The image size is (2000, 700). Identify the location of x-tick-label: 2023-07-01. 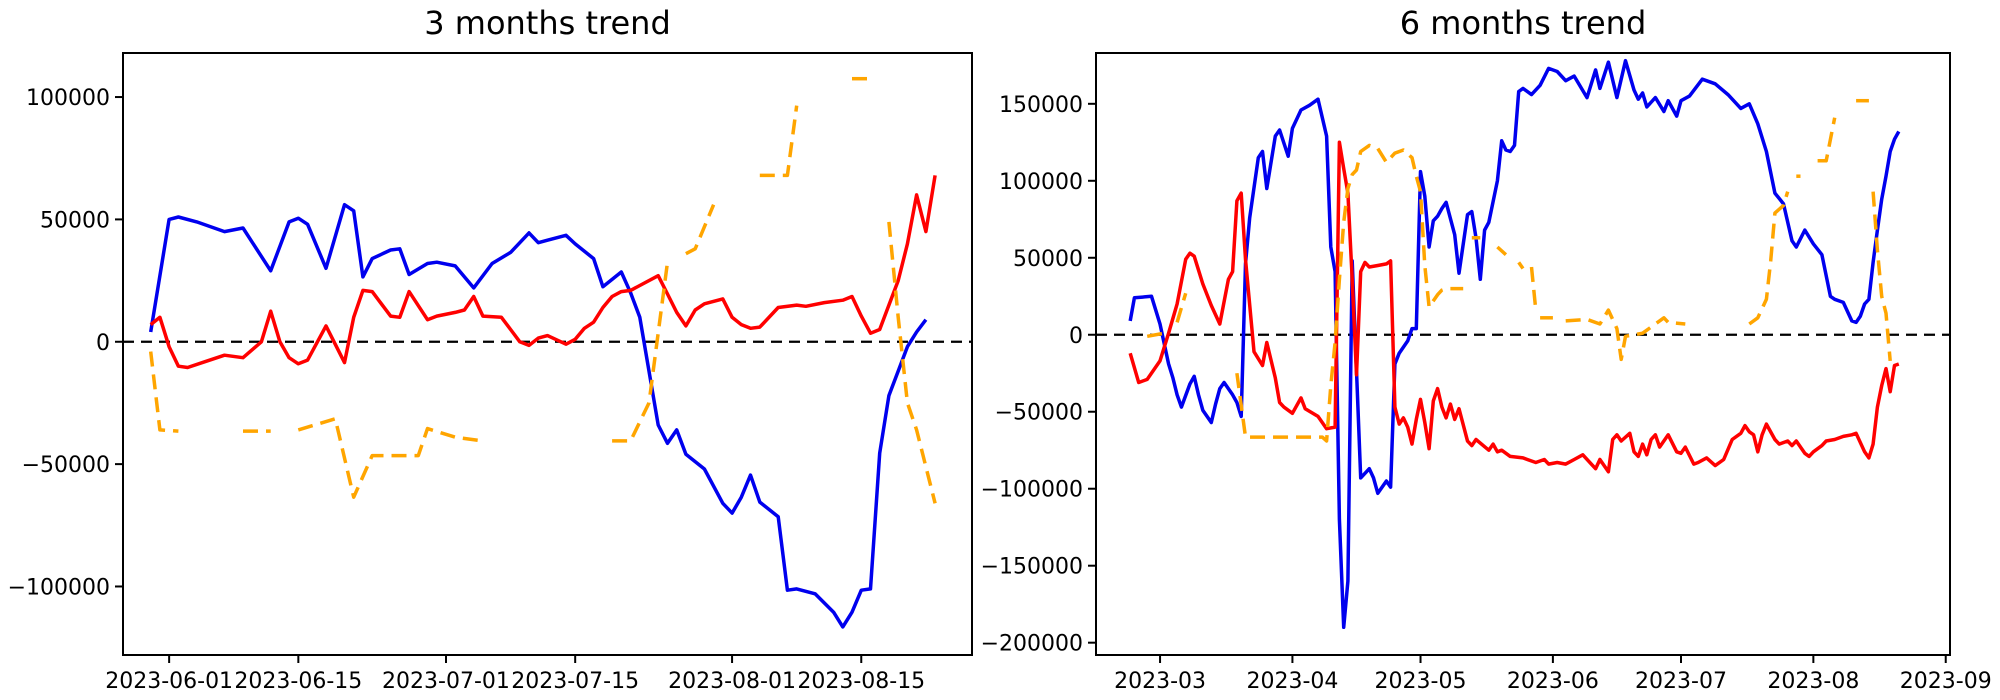
(446, 681).